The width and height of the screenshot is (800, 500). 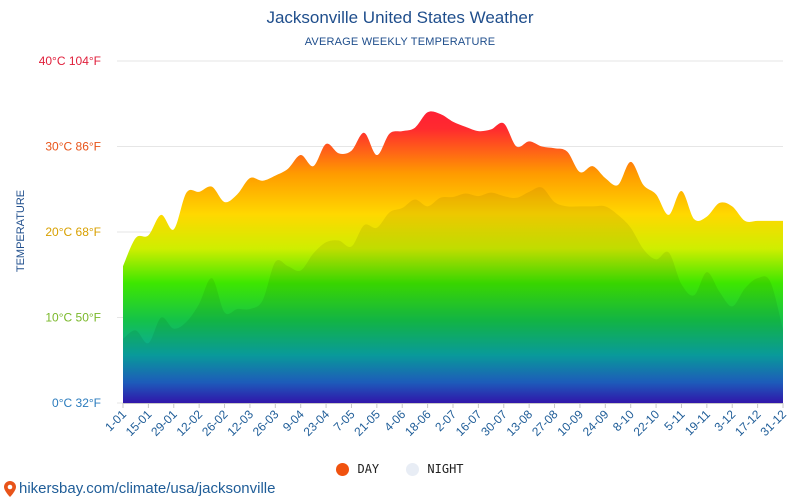 I want to click on x-tick-label: 29-01, so click(x=164, y=423).